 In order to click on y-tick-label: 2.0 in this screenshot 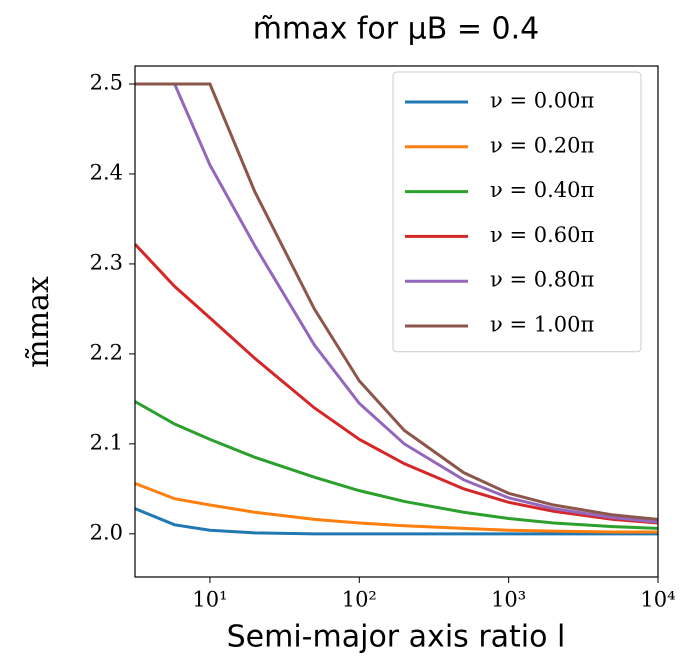, I will do `click(106, 532)`.